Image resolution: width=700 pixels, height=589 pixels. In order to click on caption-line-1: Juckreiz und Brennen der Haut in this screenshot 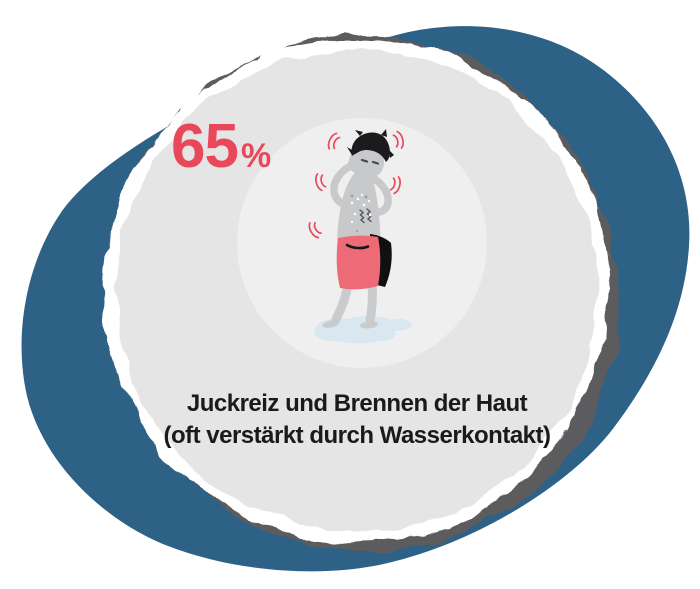, I will do `click(357, 403)`.